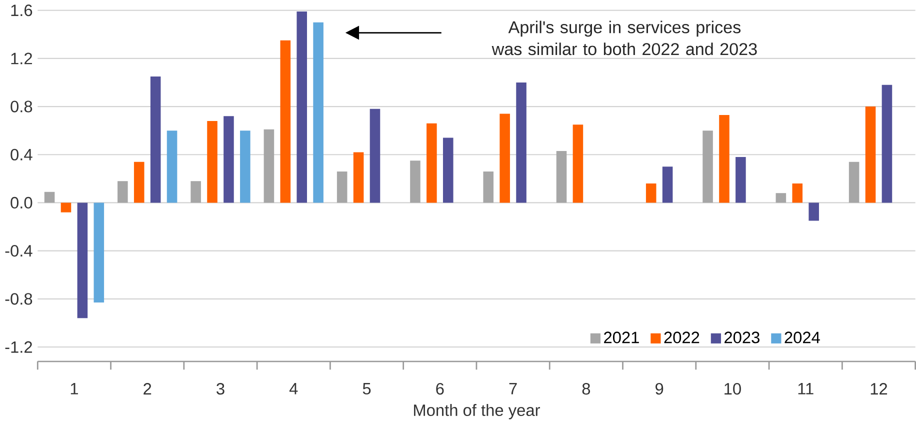 The height and width of the screenshot is (424, 916). I want to click on legend-label: 2022, so click(682, 338).